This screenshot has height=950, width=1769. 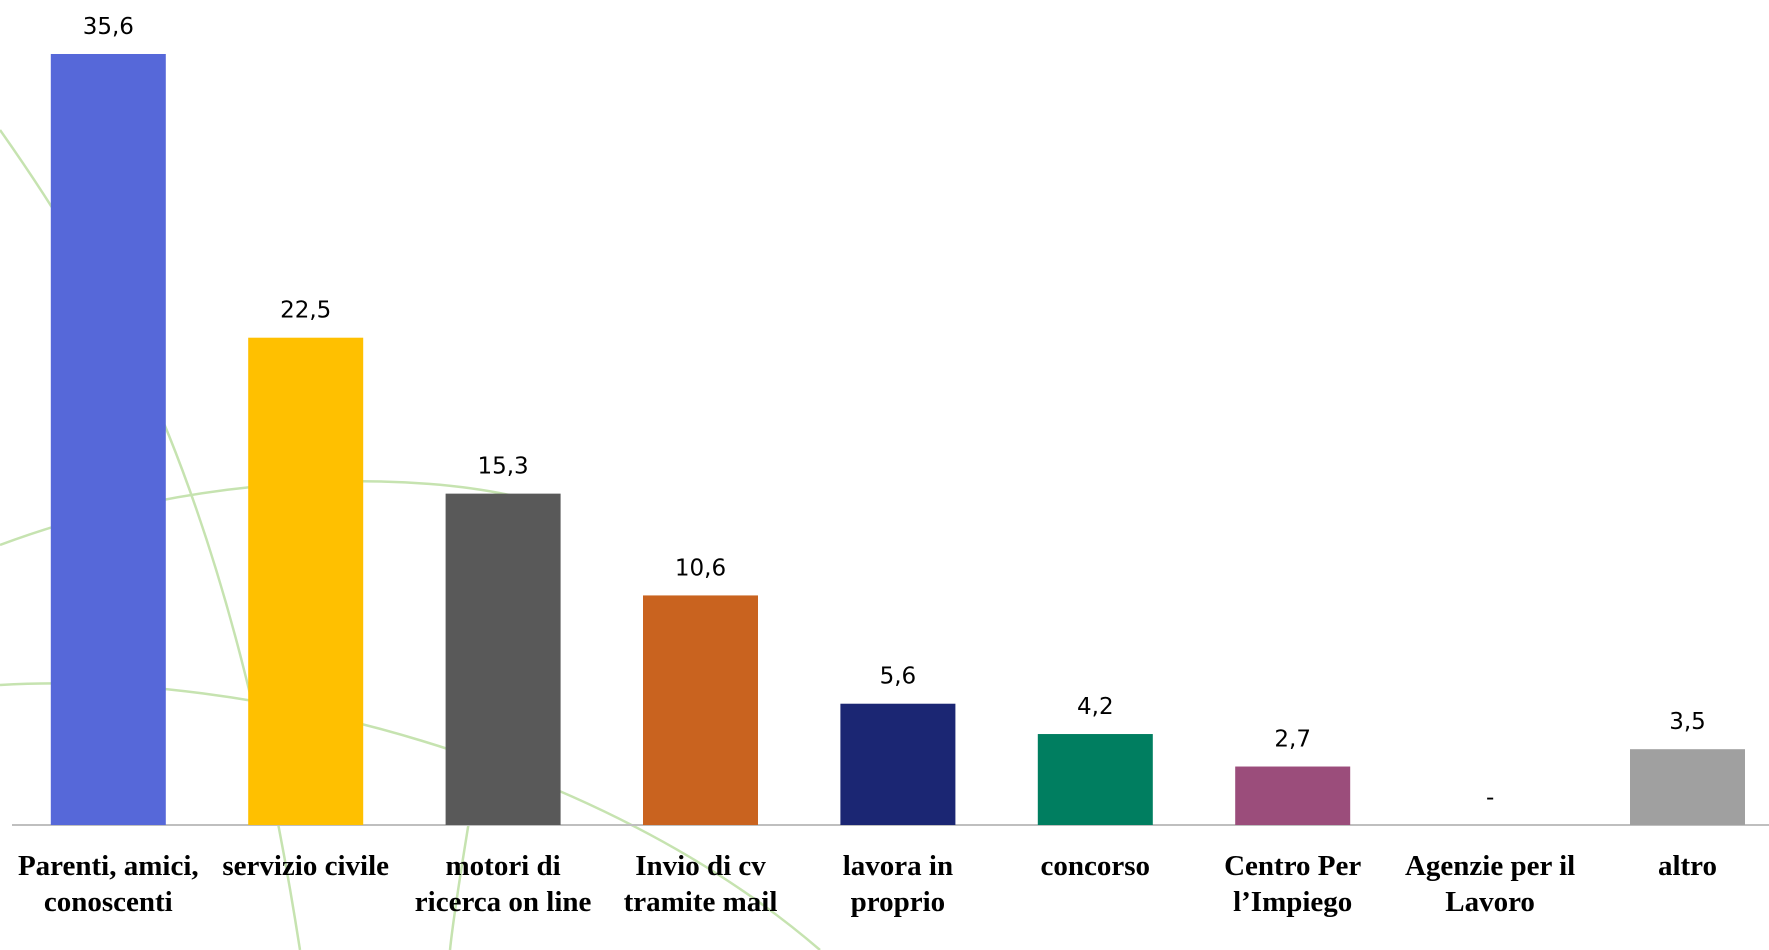 What do you see at coordinates (1292, 740) in the screenshot?
I see `value-label: 2,7` at bounding box center [1292, 740].